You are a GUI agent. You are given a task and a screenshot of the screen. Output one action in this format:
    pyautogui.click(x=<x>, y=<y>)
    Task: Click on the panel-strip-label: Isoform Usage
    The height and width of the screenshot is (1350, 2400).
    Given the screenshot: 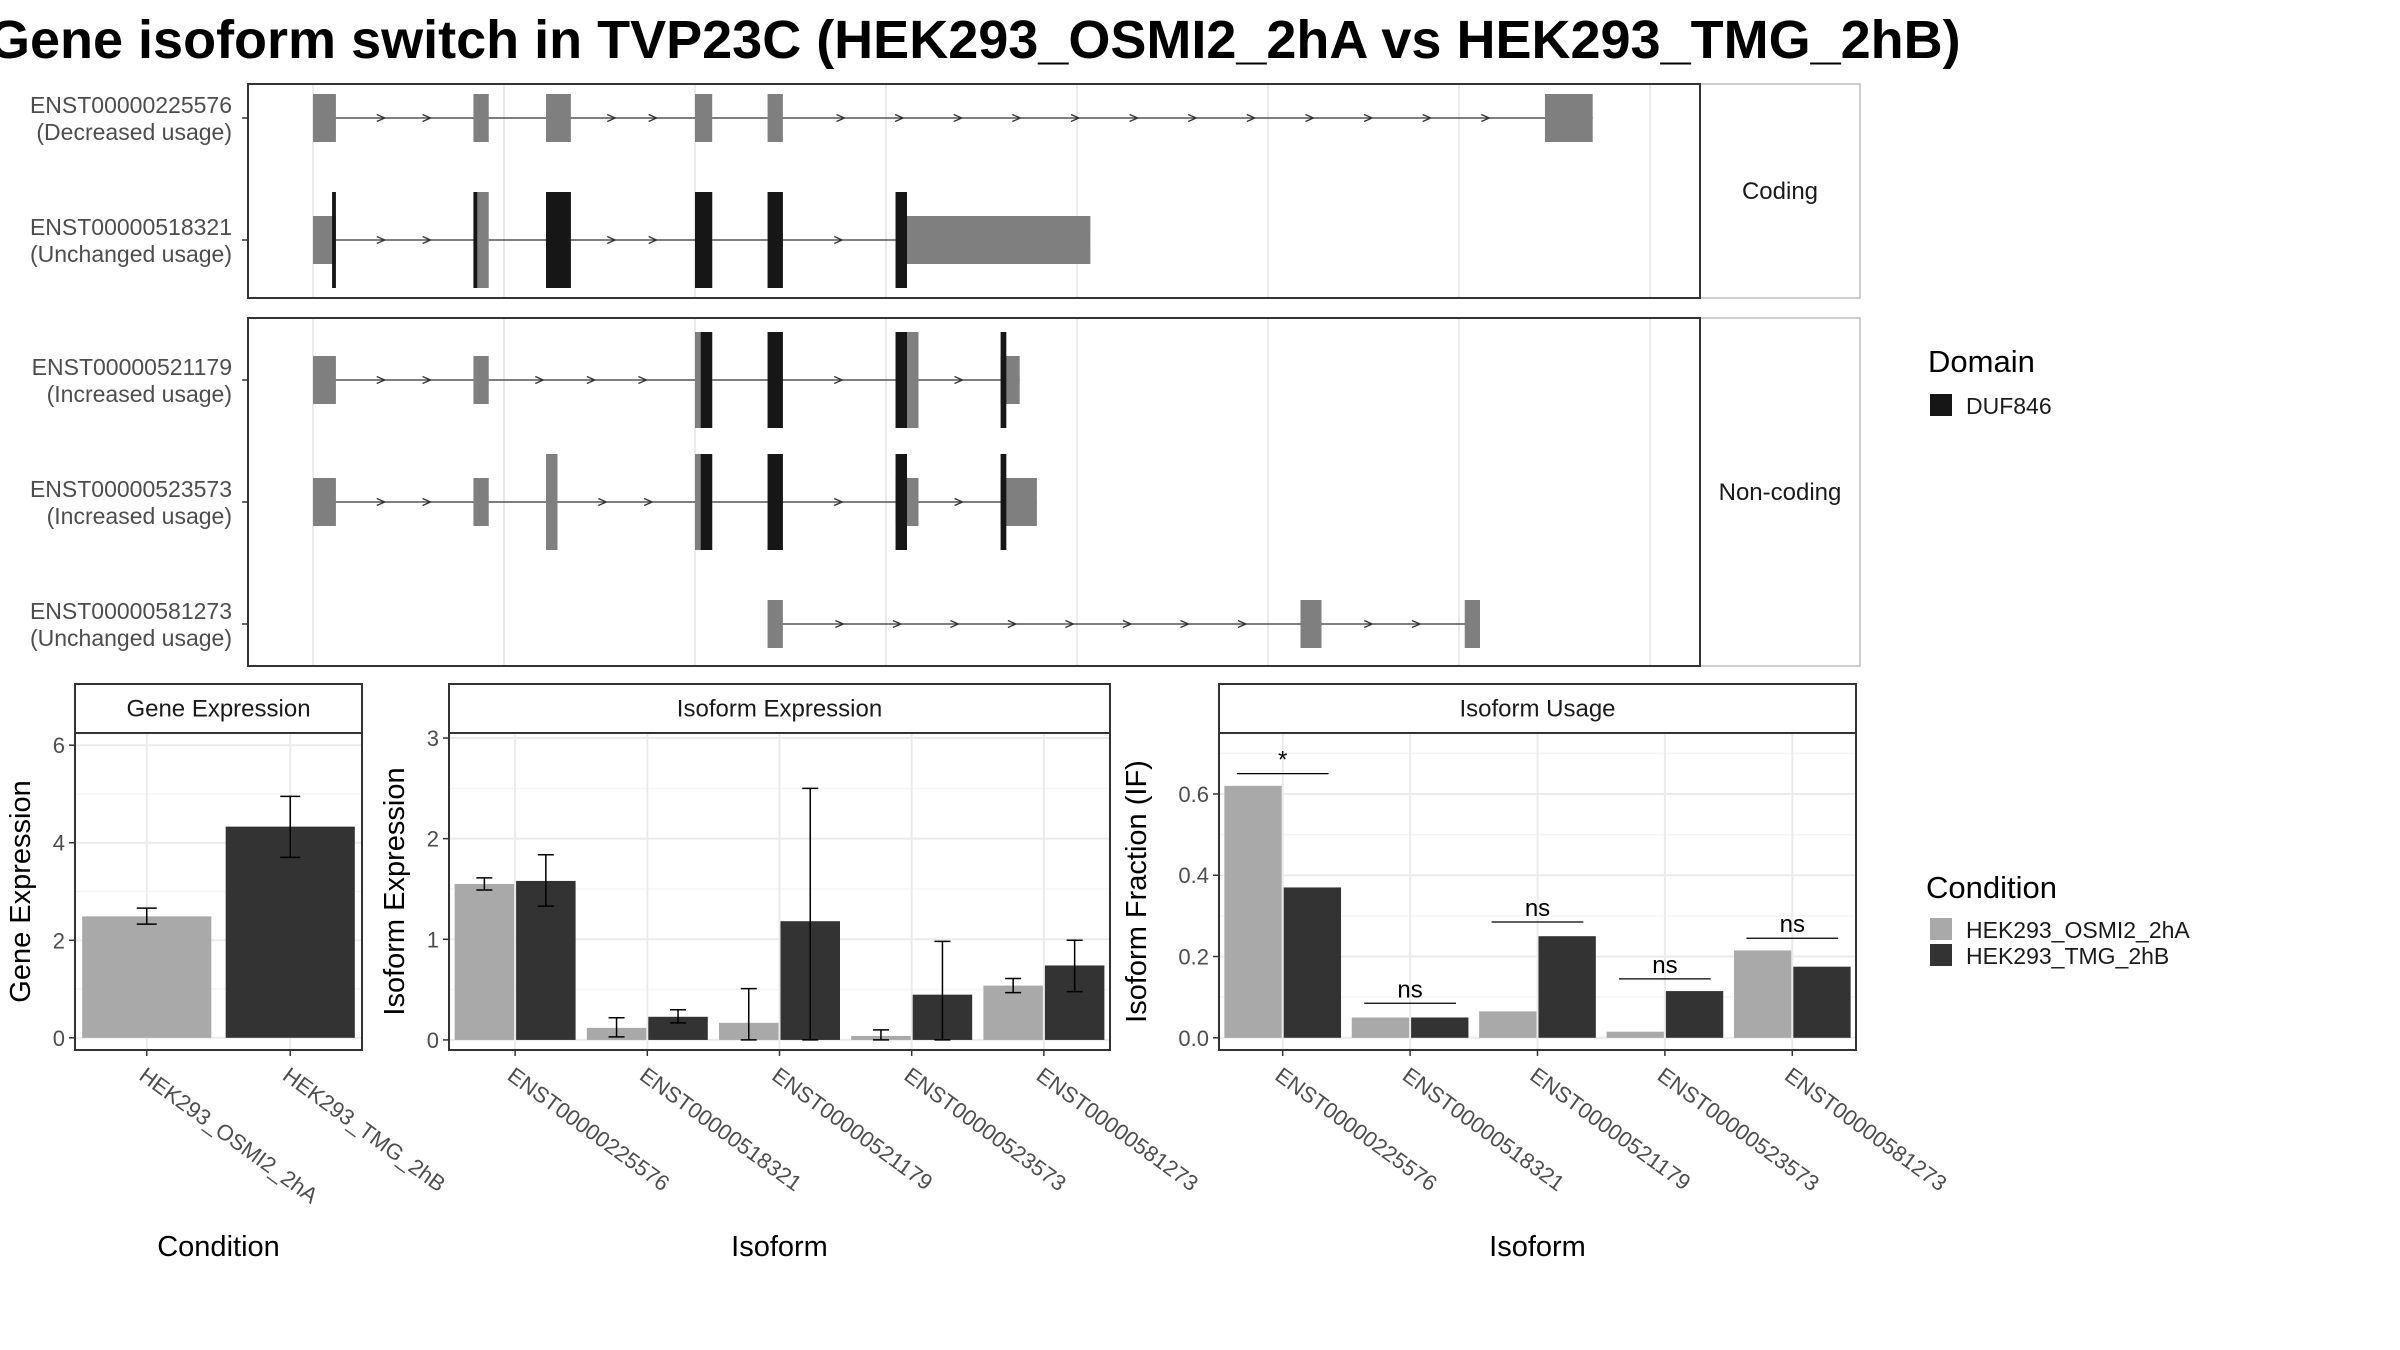 What is the action you would take?
    pyautogui.click(x=1537, y=709)
    